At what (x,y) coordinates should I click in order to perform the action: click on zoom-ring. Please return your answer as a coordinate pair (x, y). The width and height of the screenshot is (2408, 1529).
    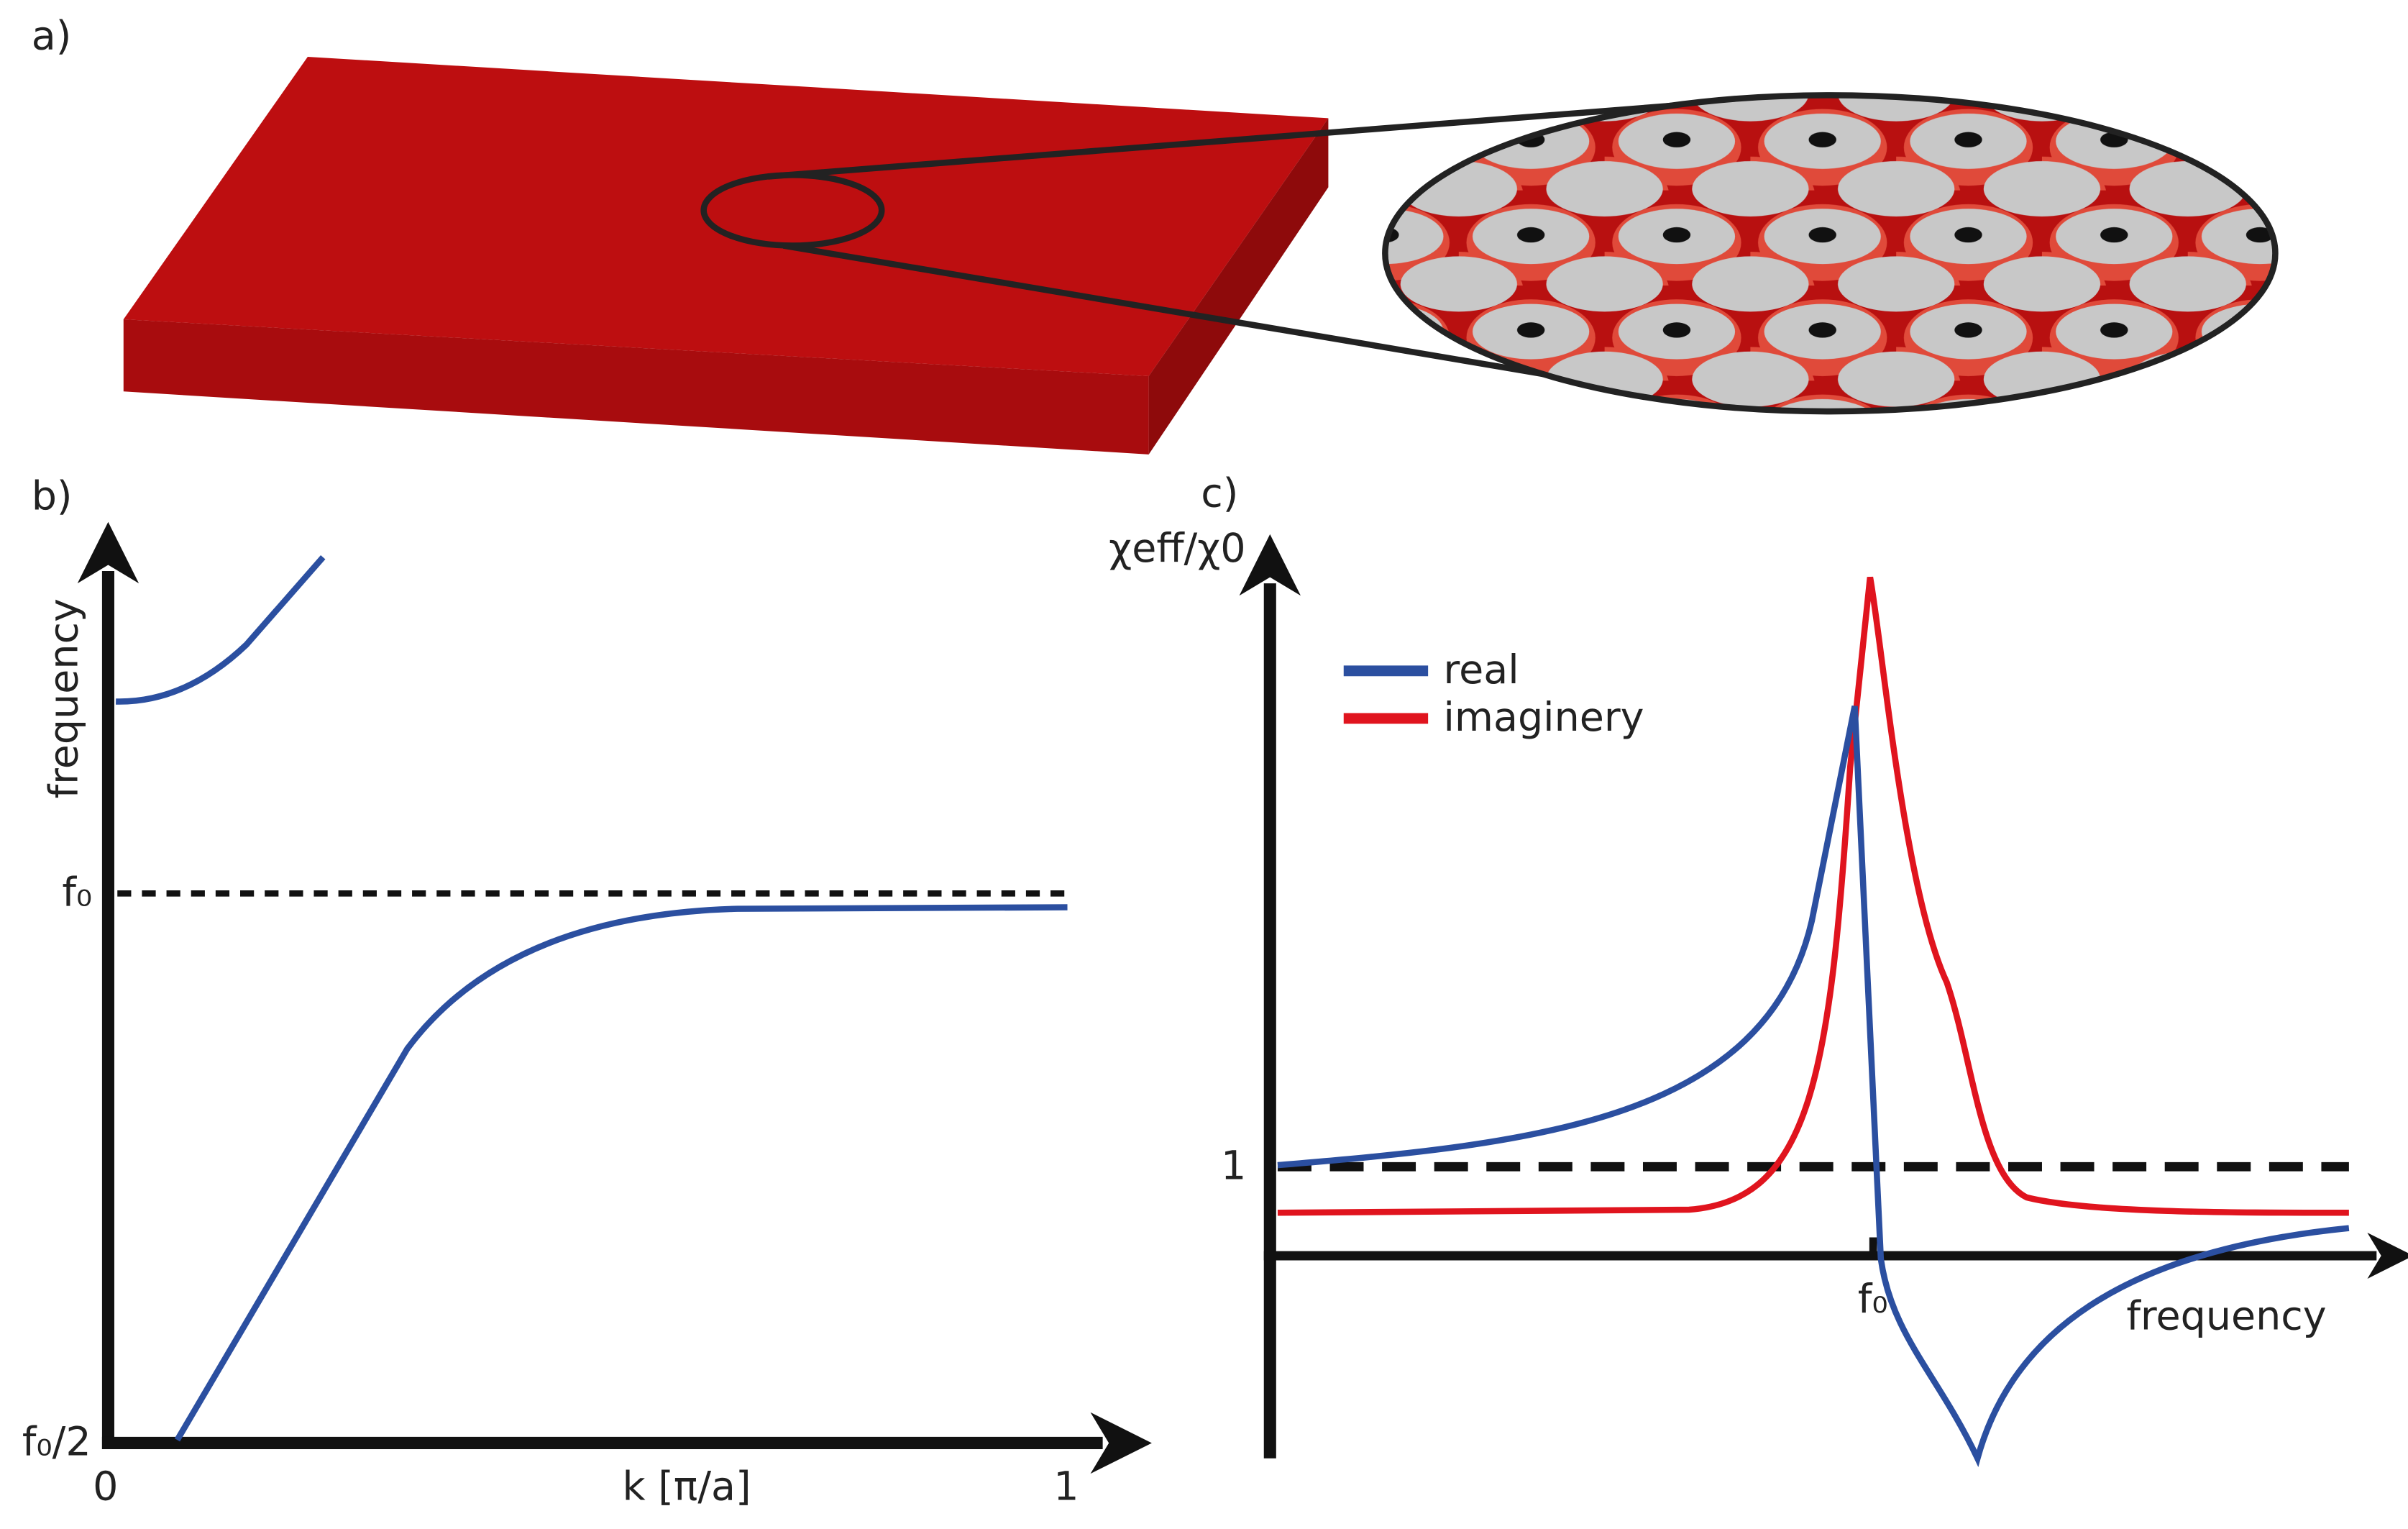
    Looking at the image, I should click on (793, 211).